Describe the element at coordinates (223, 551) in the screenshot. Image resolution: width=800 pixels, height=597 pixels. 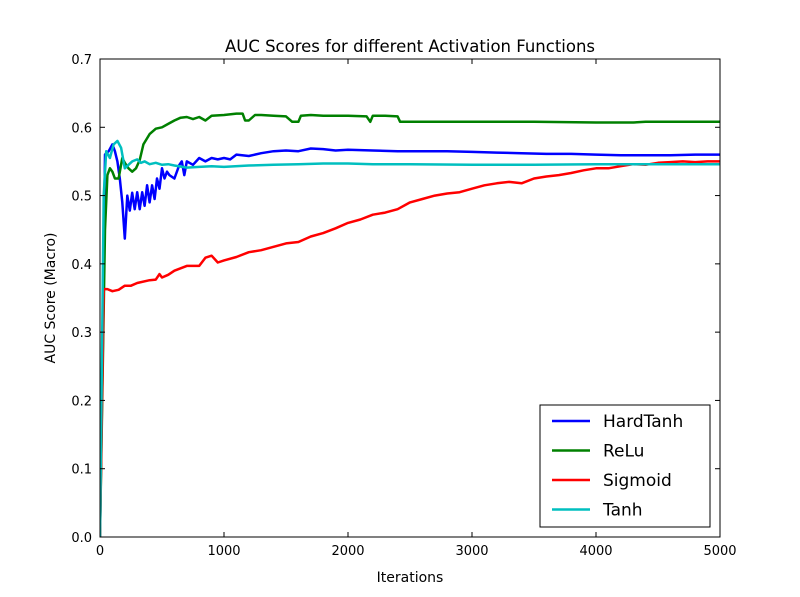
I see `x-tick-label: 1000` at that location.